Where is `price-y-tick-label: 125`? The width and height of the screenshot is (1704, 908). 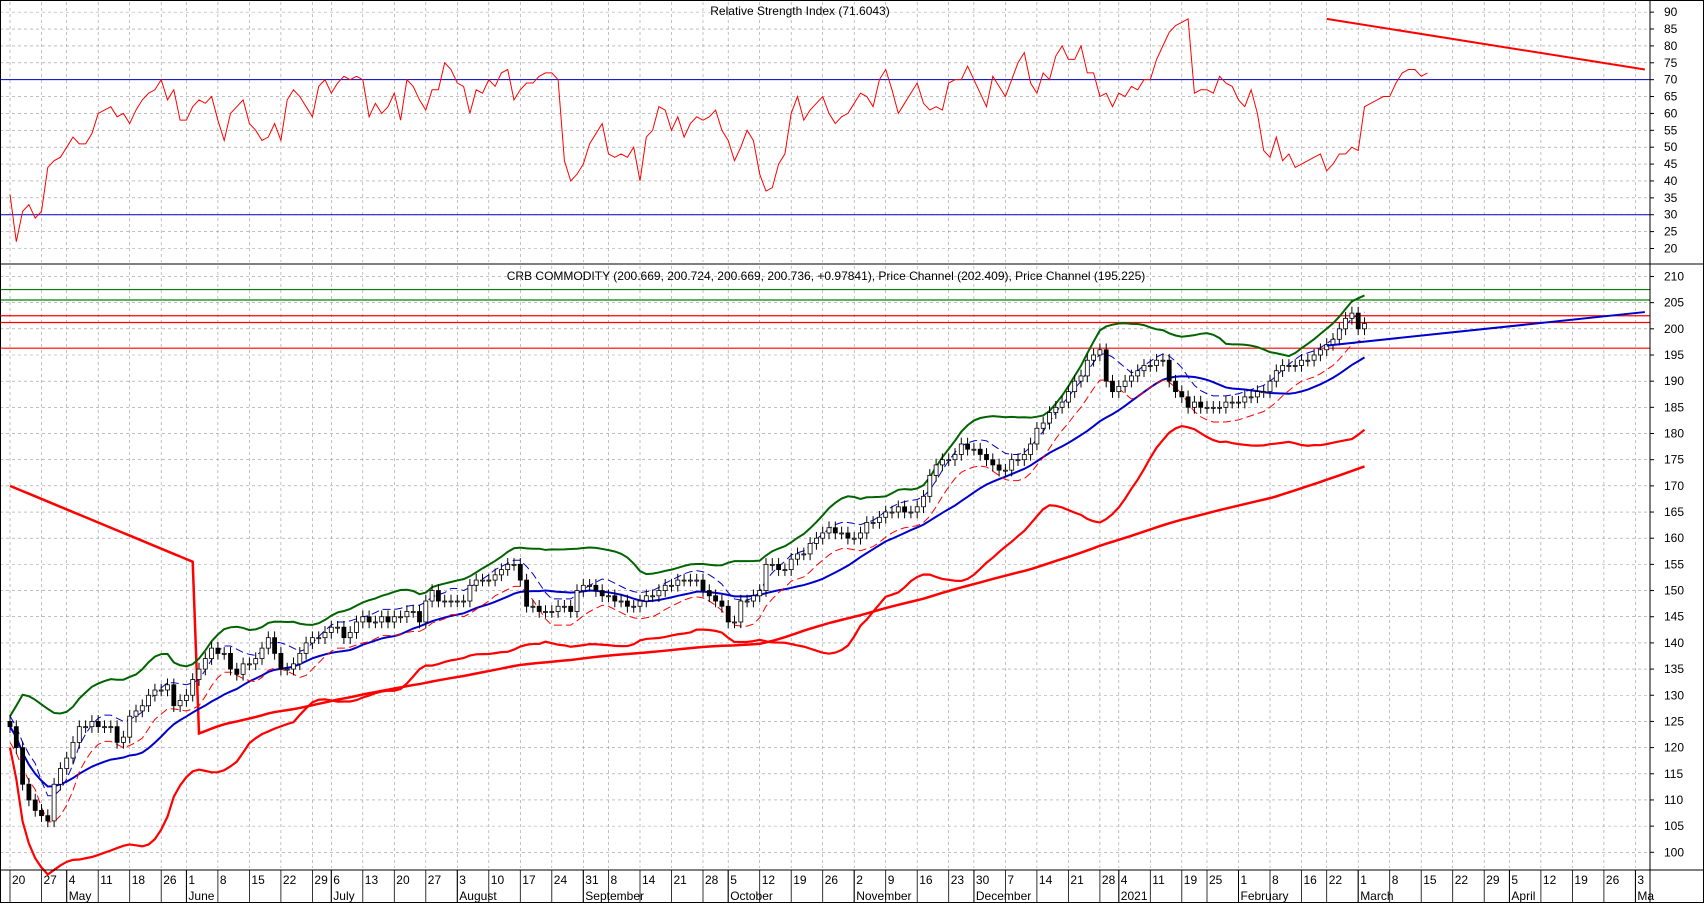
price-y-tick-label: 125 is located at coordinates (1674, 721).